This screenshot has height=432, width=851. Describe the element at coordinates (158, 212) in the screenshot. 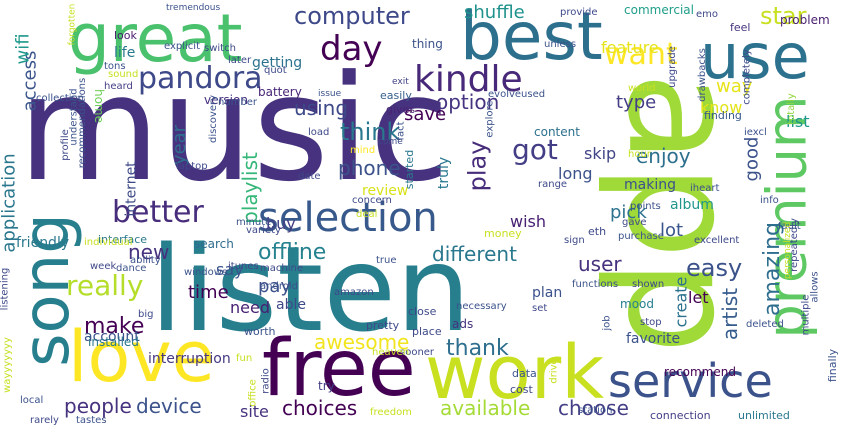

I see `word: better` at that location.